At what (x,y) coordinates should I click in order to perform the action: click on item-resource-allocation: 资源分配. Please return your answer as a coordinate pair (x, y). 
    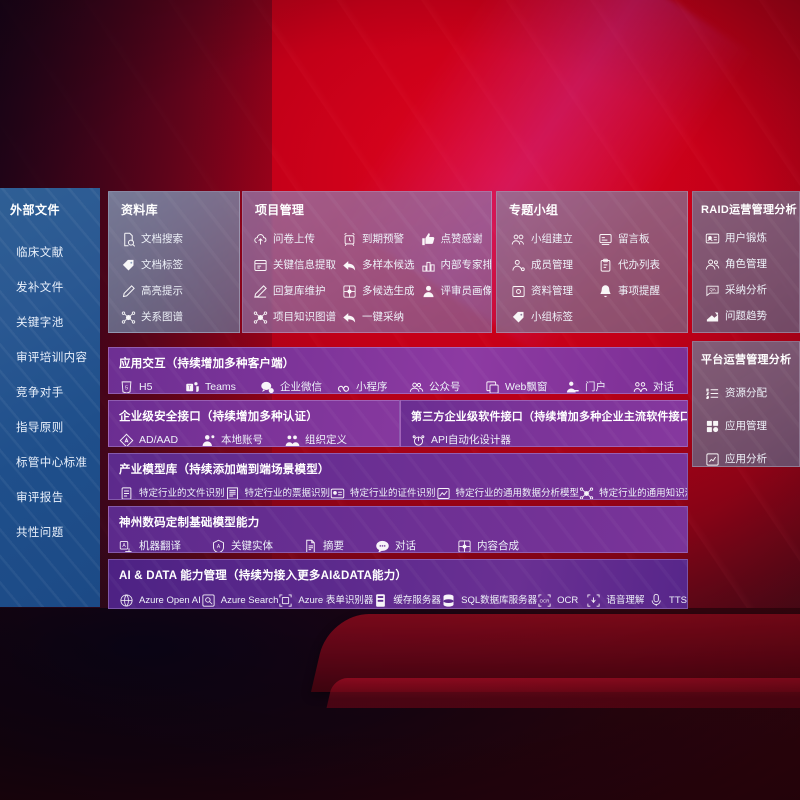
    Looking at the image, I should click on (748, 393).